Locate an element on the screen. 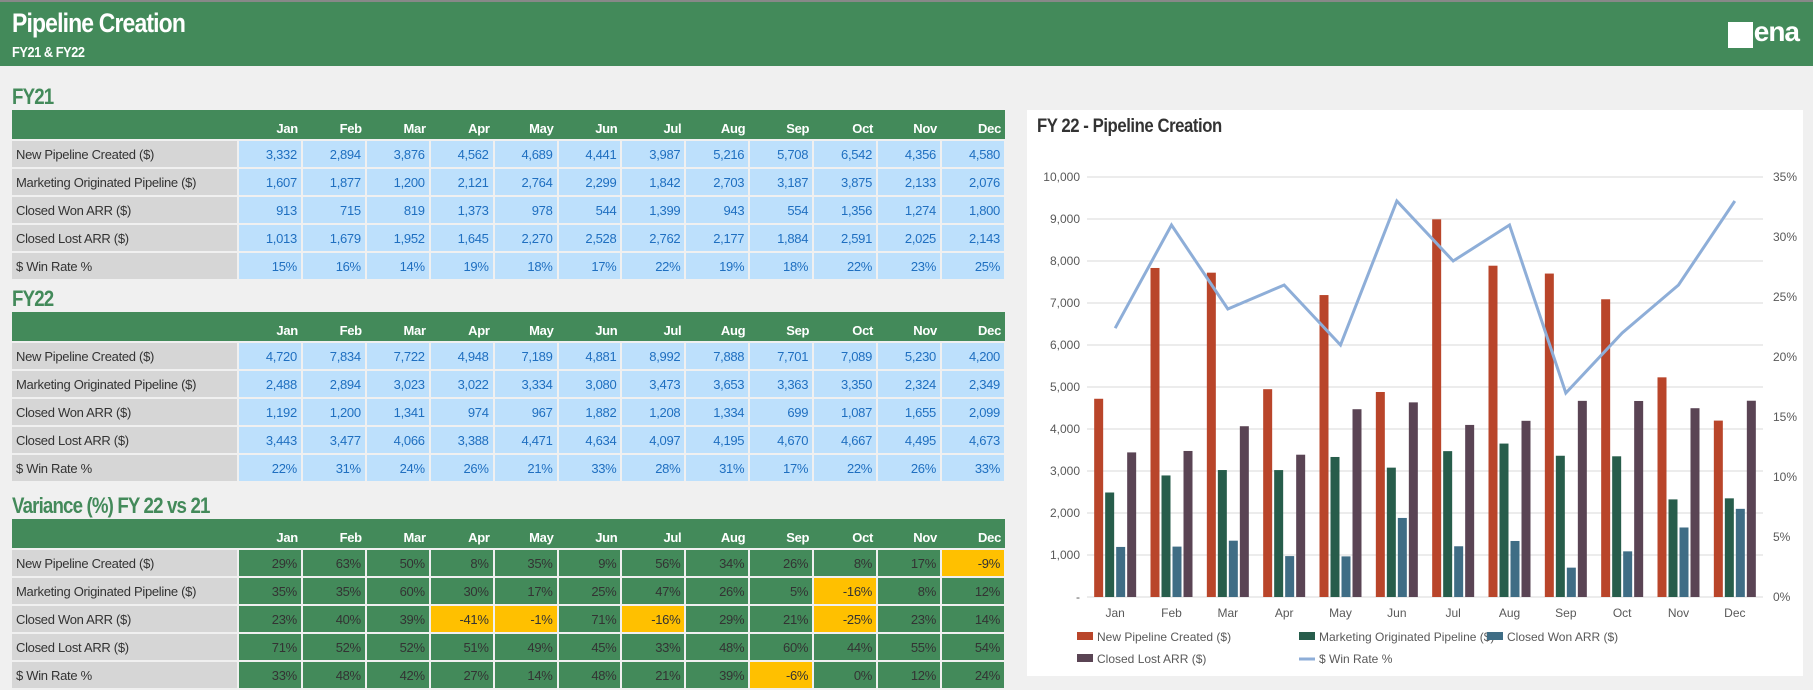 This screenshot has height=690, width=1813. value-cell: 63% is located at coordinates (333, 563).